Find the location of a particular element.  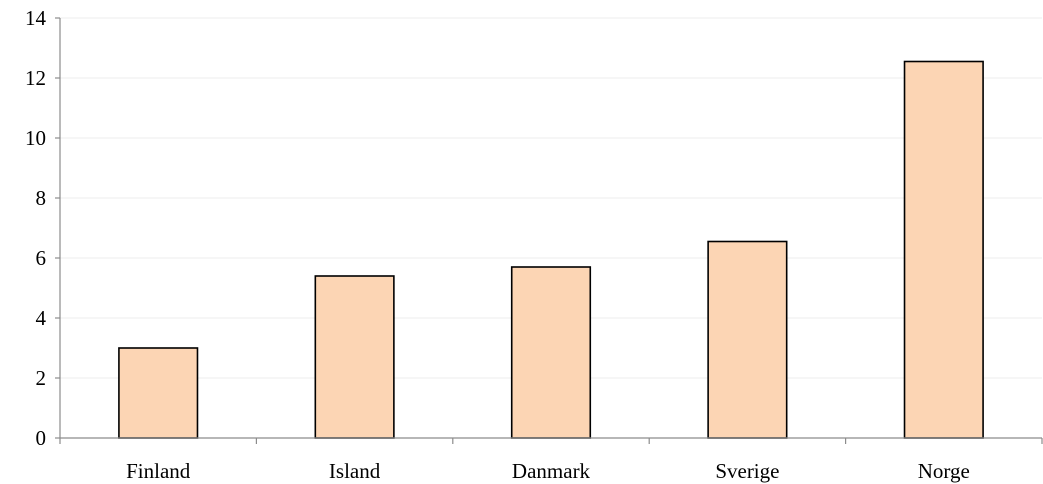

x-tick-label: Sverige is located at coordinates (747, 471).